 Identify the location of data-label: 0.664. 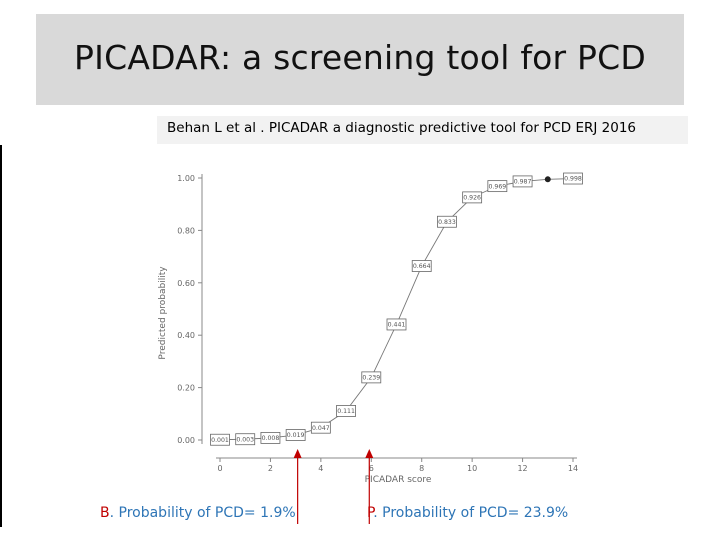
(422, 266).